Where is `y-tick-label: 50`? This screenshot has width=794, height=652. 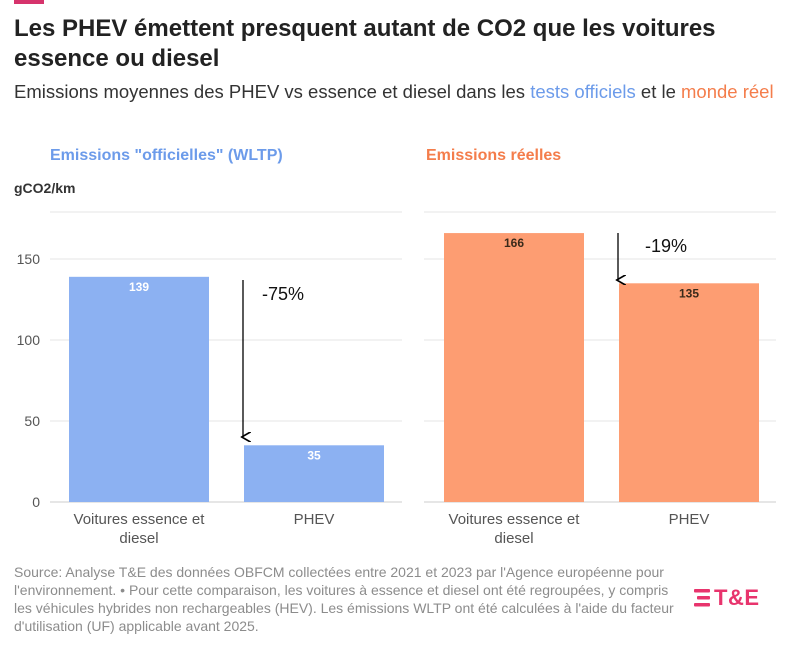
y-tick-label: 50 is located at coordinates (32, 421).